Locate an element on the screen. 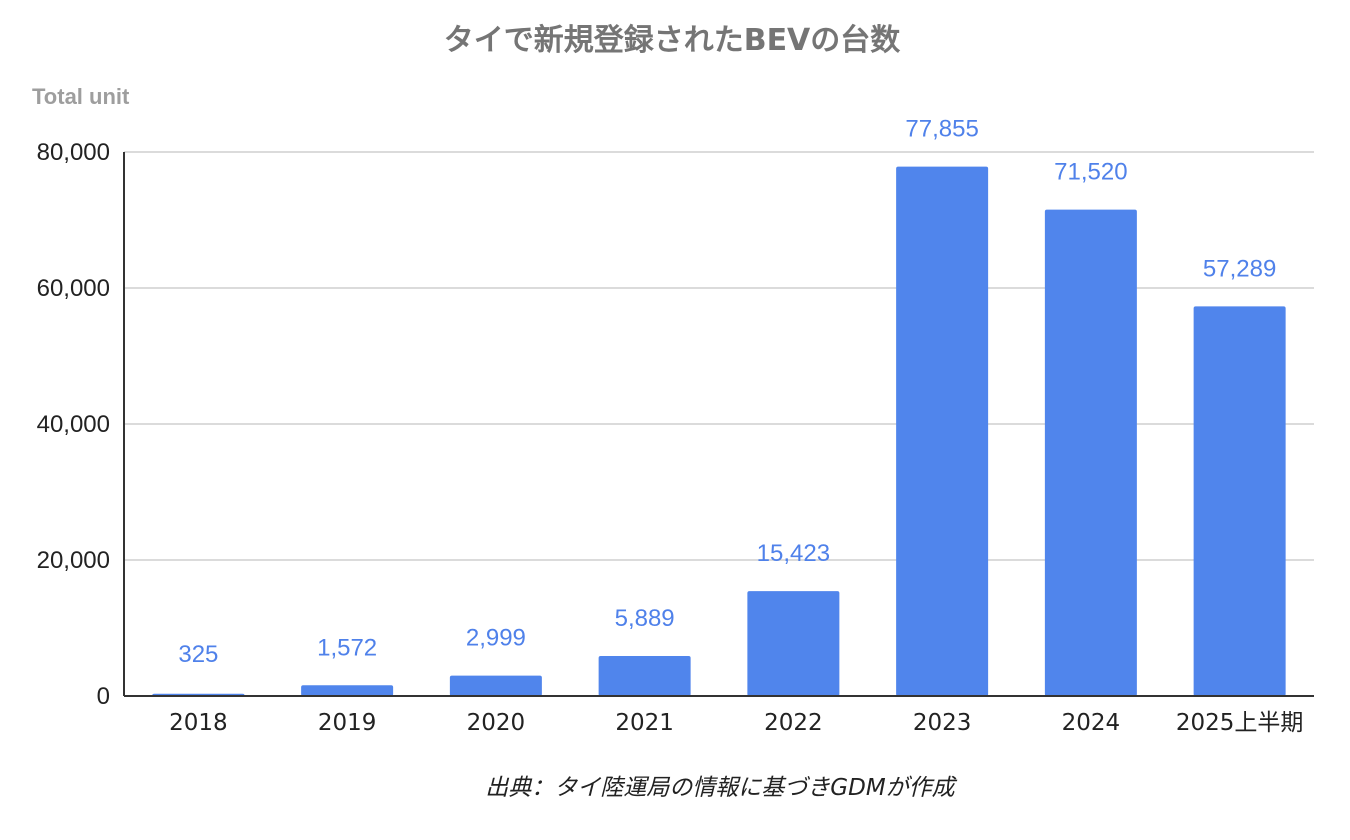 The width and height of the screenshot is (1350, 840). x-tick-label: 2018 is located at coordinates (198, 723).